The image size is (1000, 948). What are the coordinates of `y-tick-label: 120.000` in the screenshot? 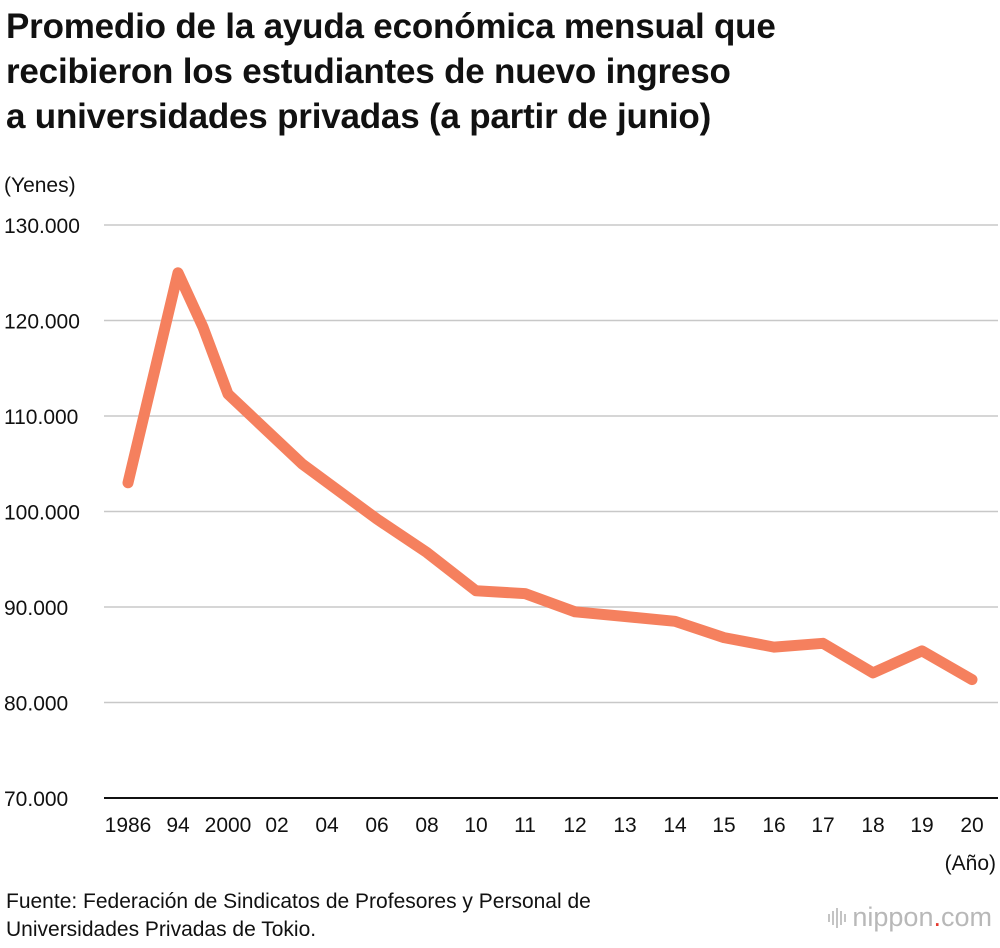 It's located at (42, 322).